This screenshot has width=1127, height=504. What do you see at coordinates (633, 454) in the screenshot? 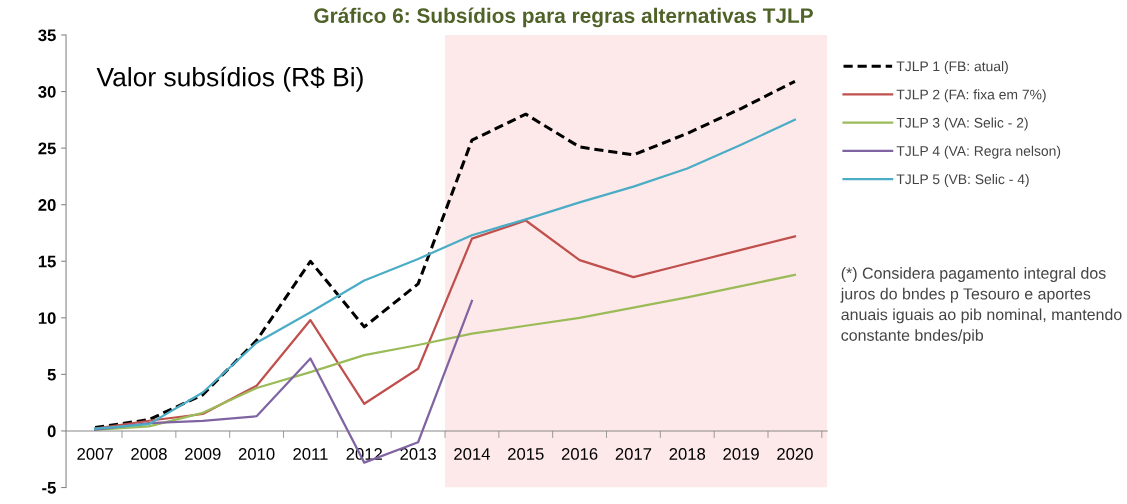
I see `x-tick-label: 2017` at bounding box center [633, 454].